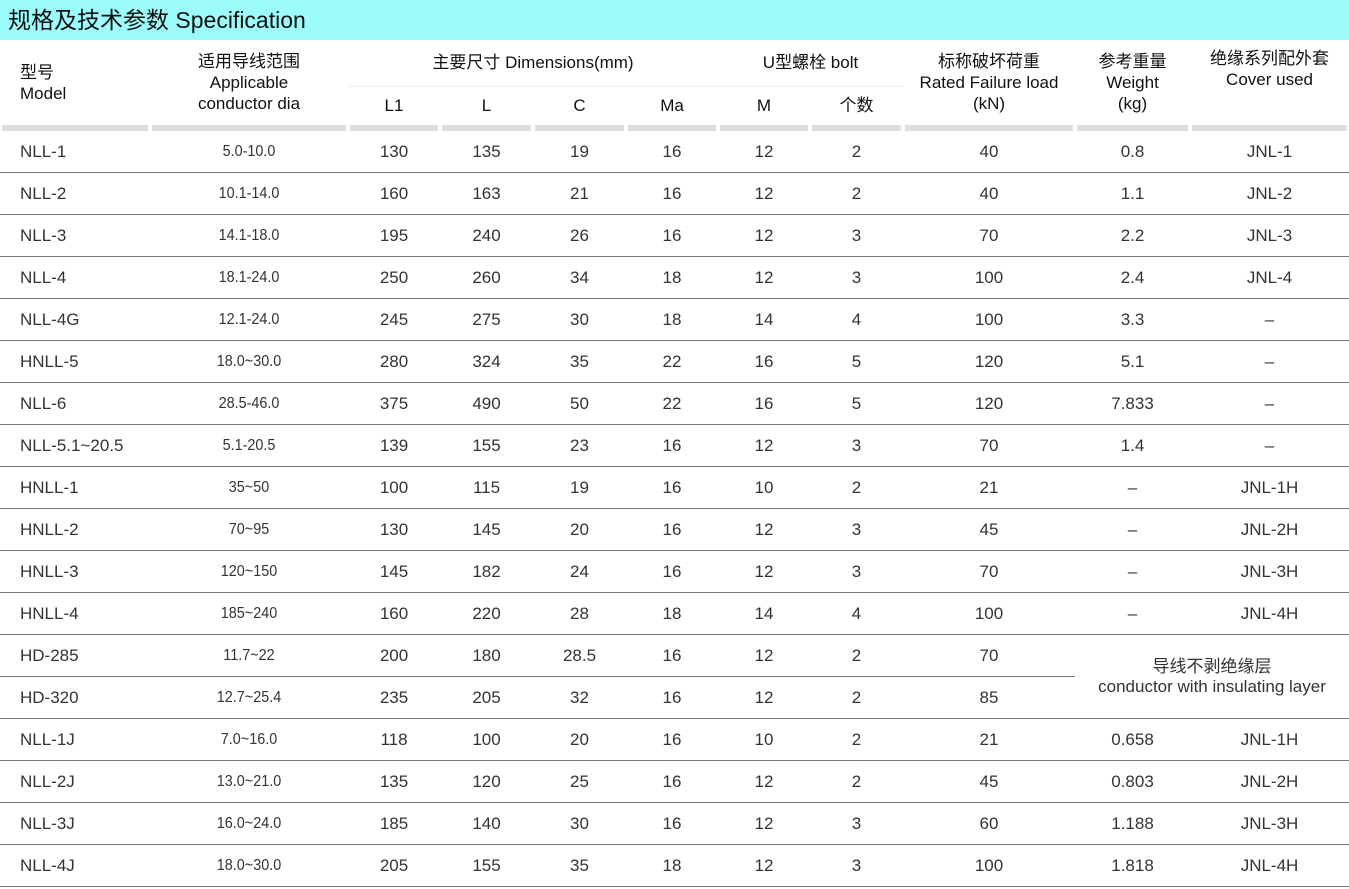 This screenshot has height=889, width=1349. Describe the element at coordinates (579, 277) in the screenshot. I see `table-cell: 34` at that location.